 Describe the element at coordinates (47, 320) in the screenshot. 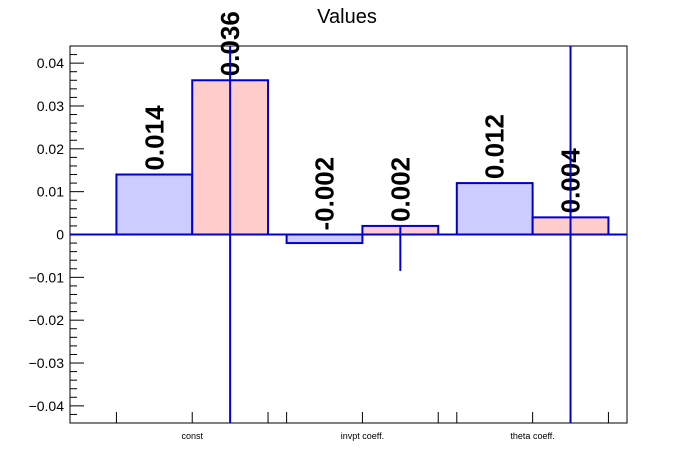

I see `y-tick-label: −0.02` at that location.